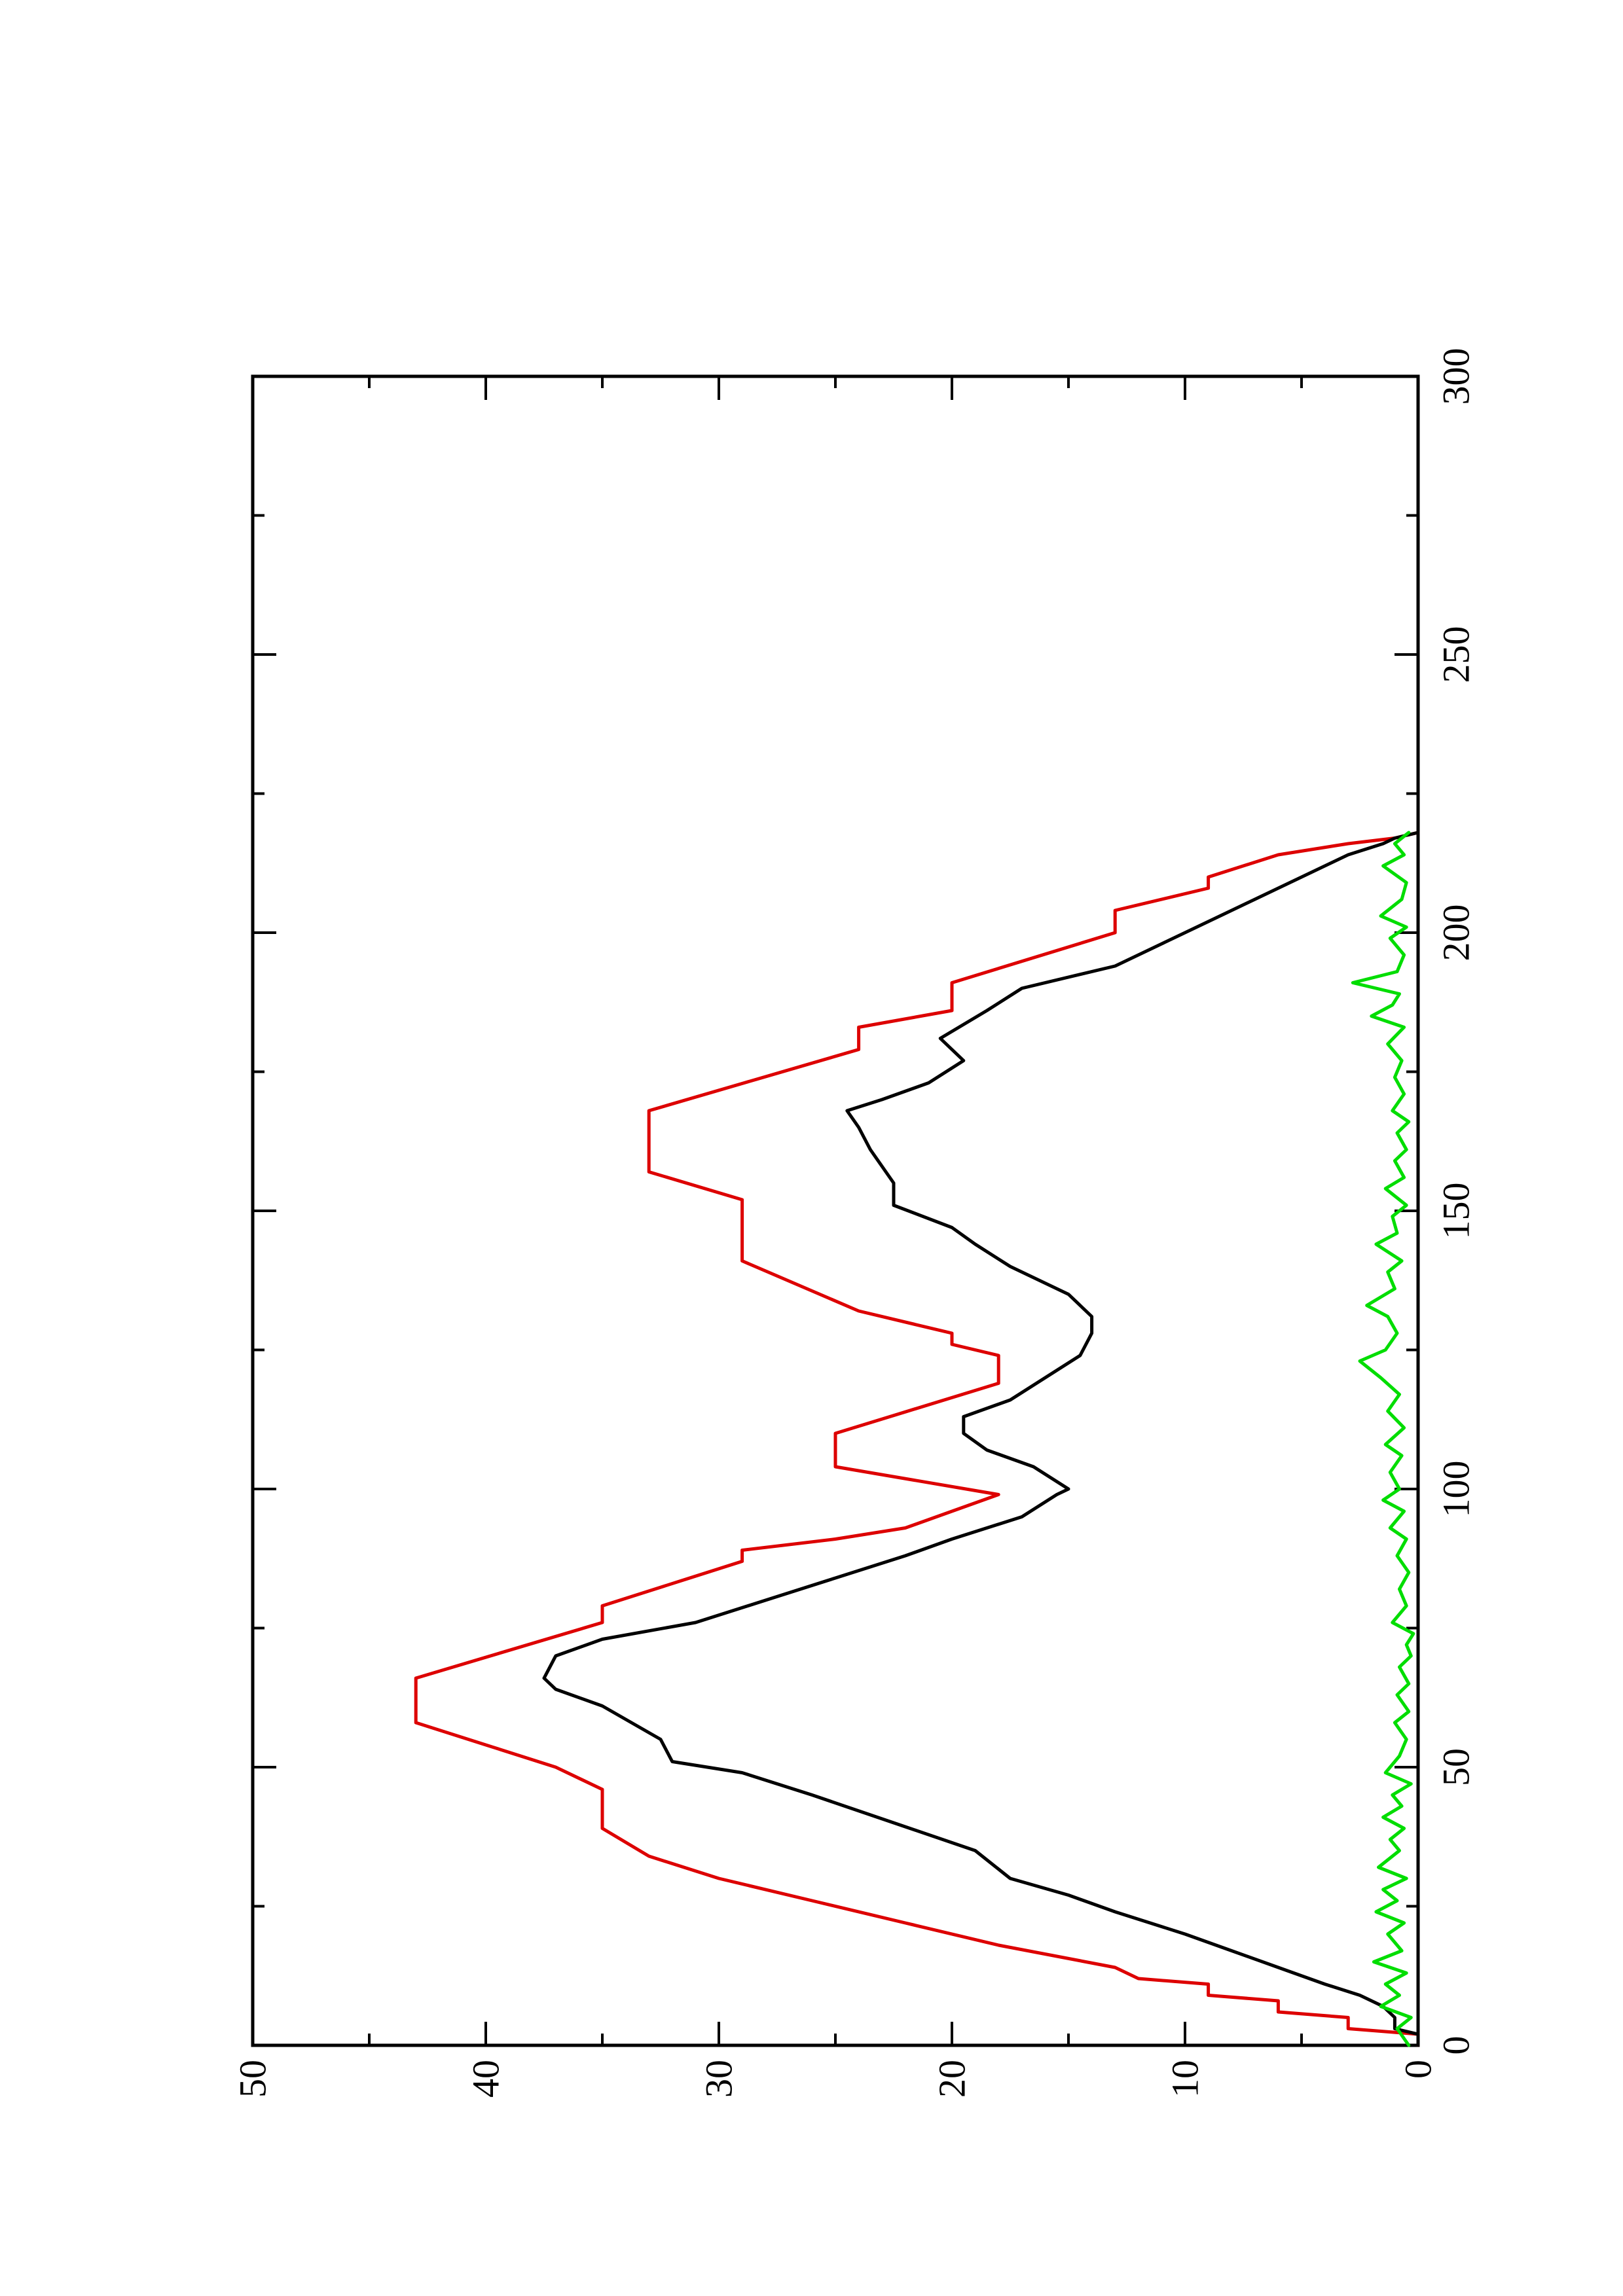  I want to click on x-tick-label: 150, so click(1456, 1211).